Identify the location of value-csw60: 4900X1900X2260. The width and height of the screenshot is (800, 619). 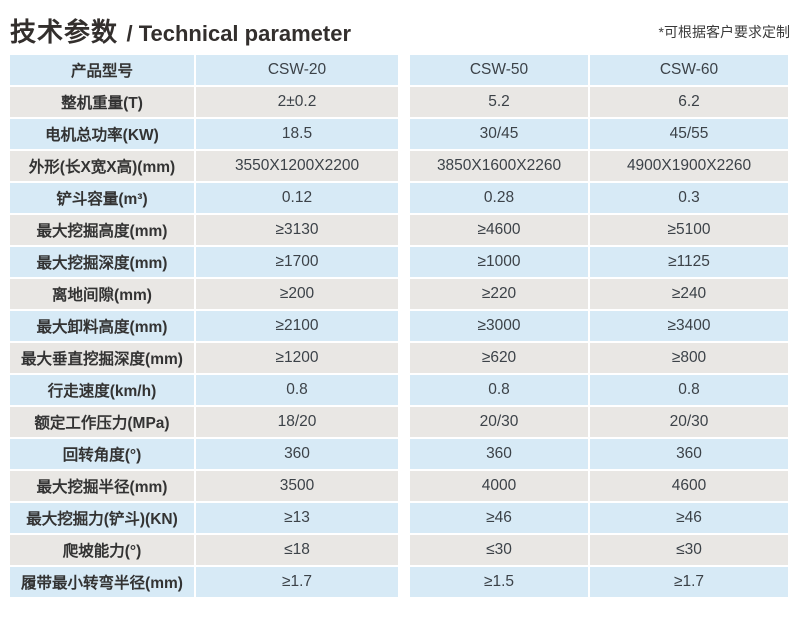
(689, 166).